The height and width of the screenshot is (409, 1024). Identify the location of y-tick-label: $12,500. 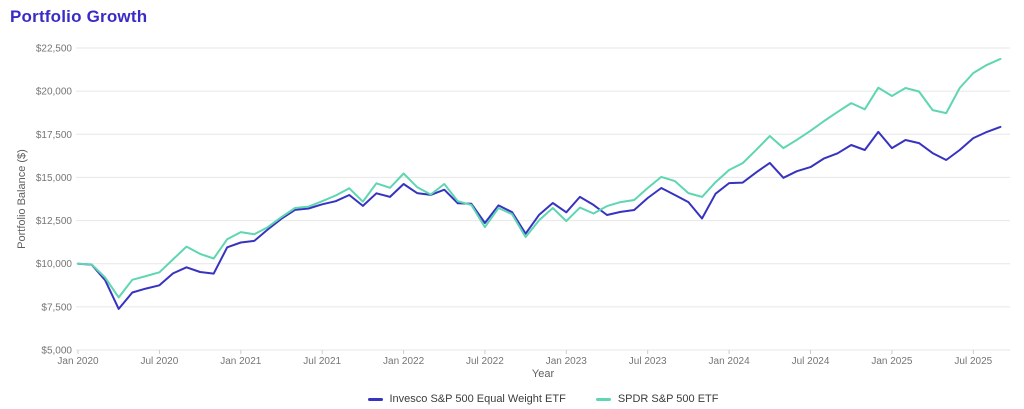
(54, 221).